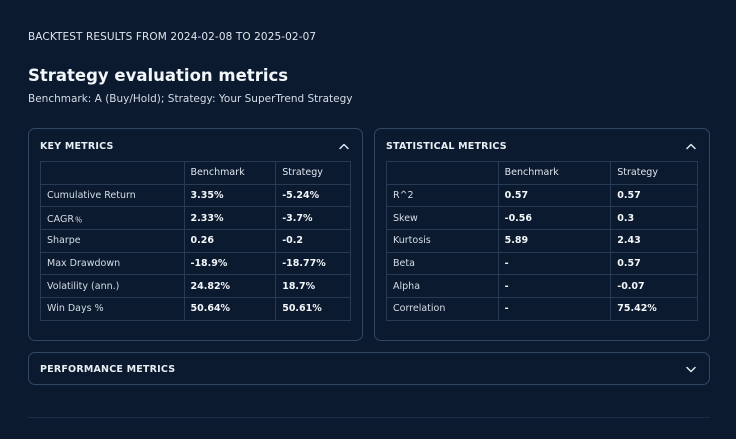 Image resolution: width=736 pixels, height=439 pixels. I want to click on metric-label: R^2, so click(442, 195).